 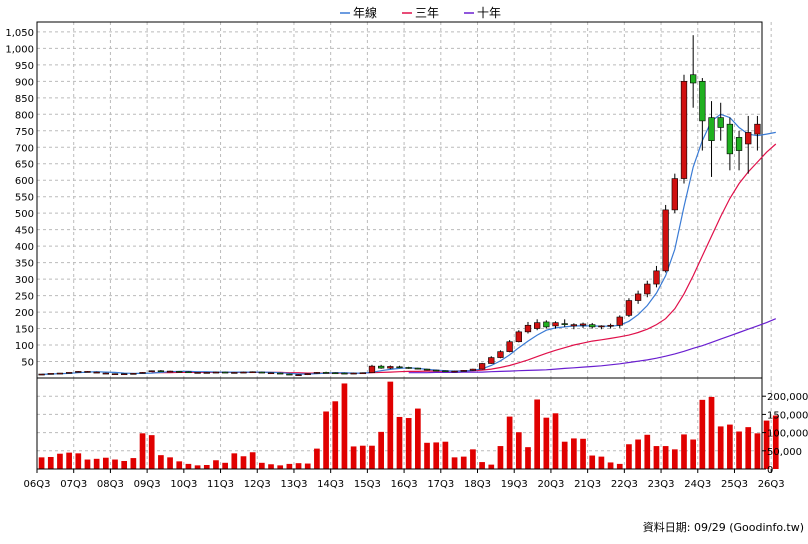 What do you see at coordinates (257, 484) in the screenshot?
I see `x-tick-label: 12Q3` at bounding box center [257, 484].